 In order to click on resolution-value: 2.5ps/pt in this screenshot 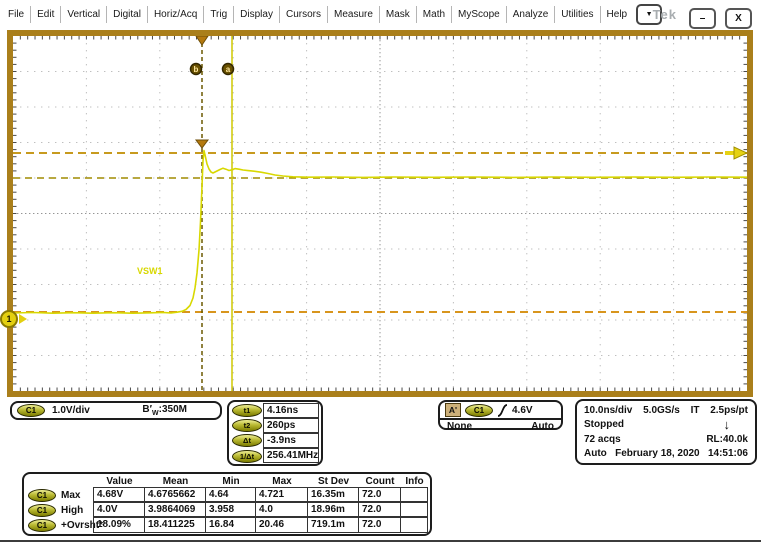, I will do `click(729, 410)`.